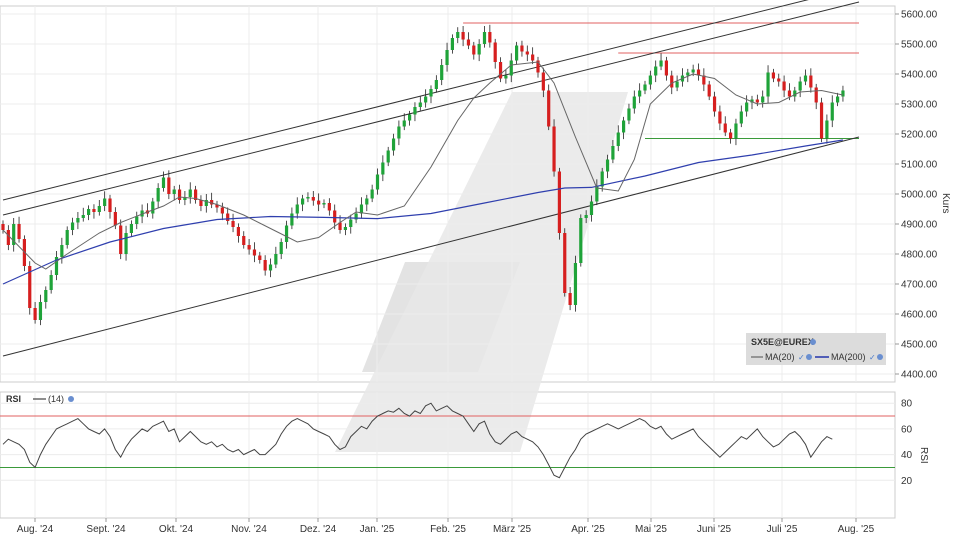 Image resolution: width=960 pixels, height=545 pixels. What do you see at coordinates (919, 345) in the screenshot?
I see `price-y-tick-label: 4500.00` at bounding box center [919, 345].